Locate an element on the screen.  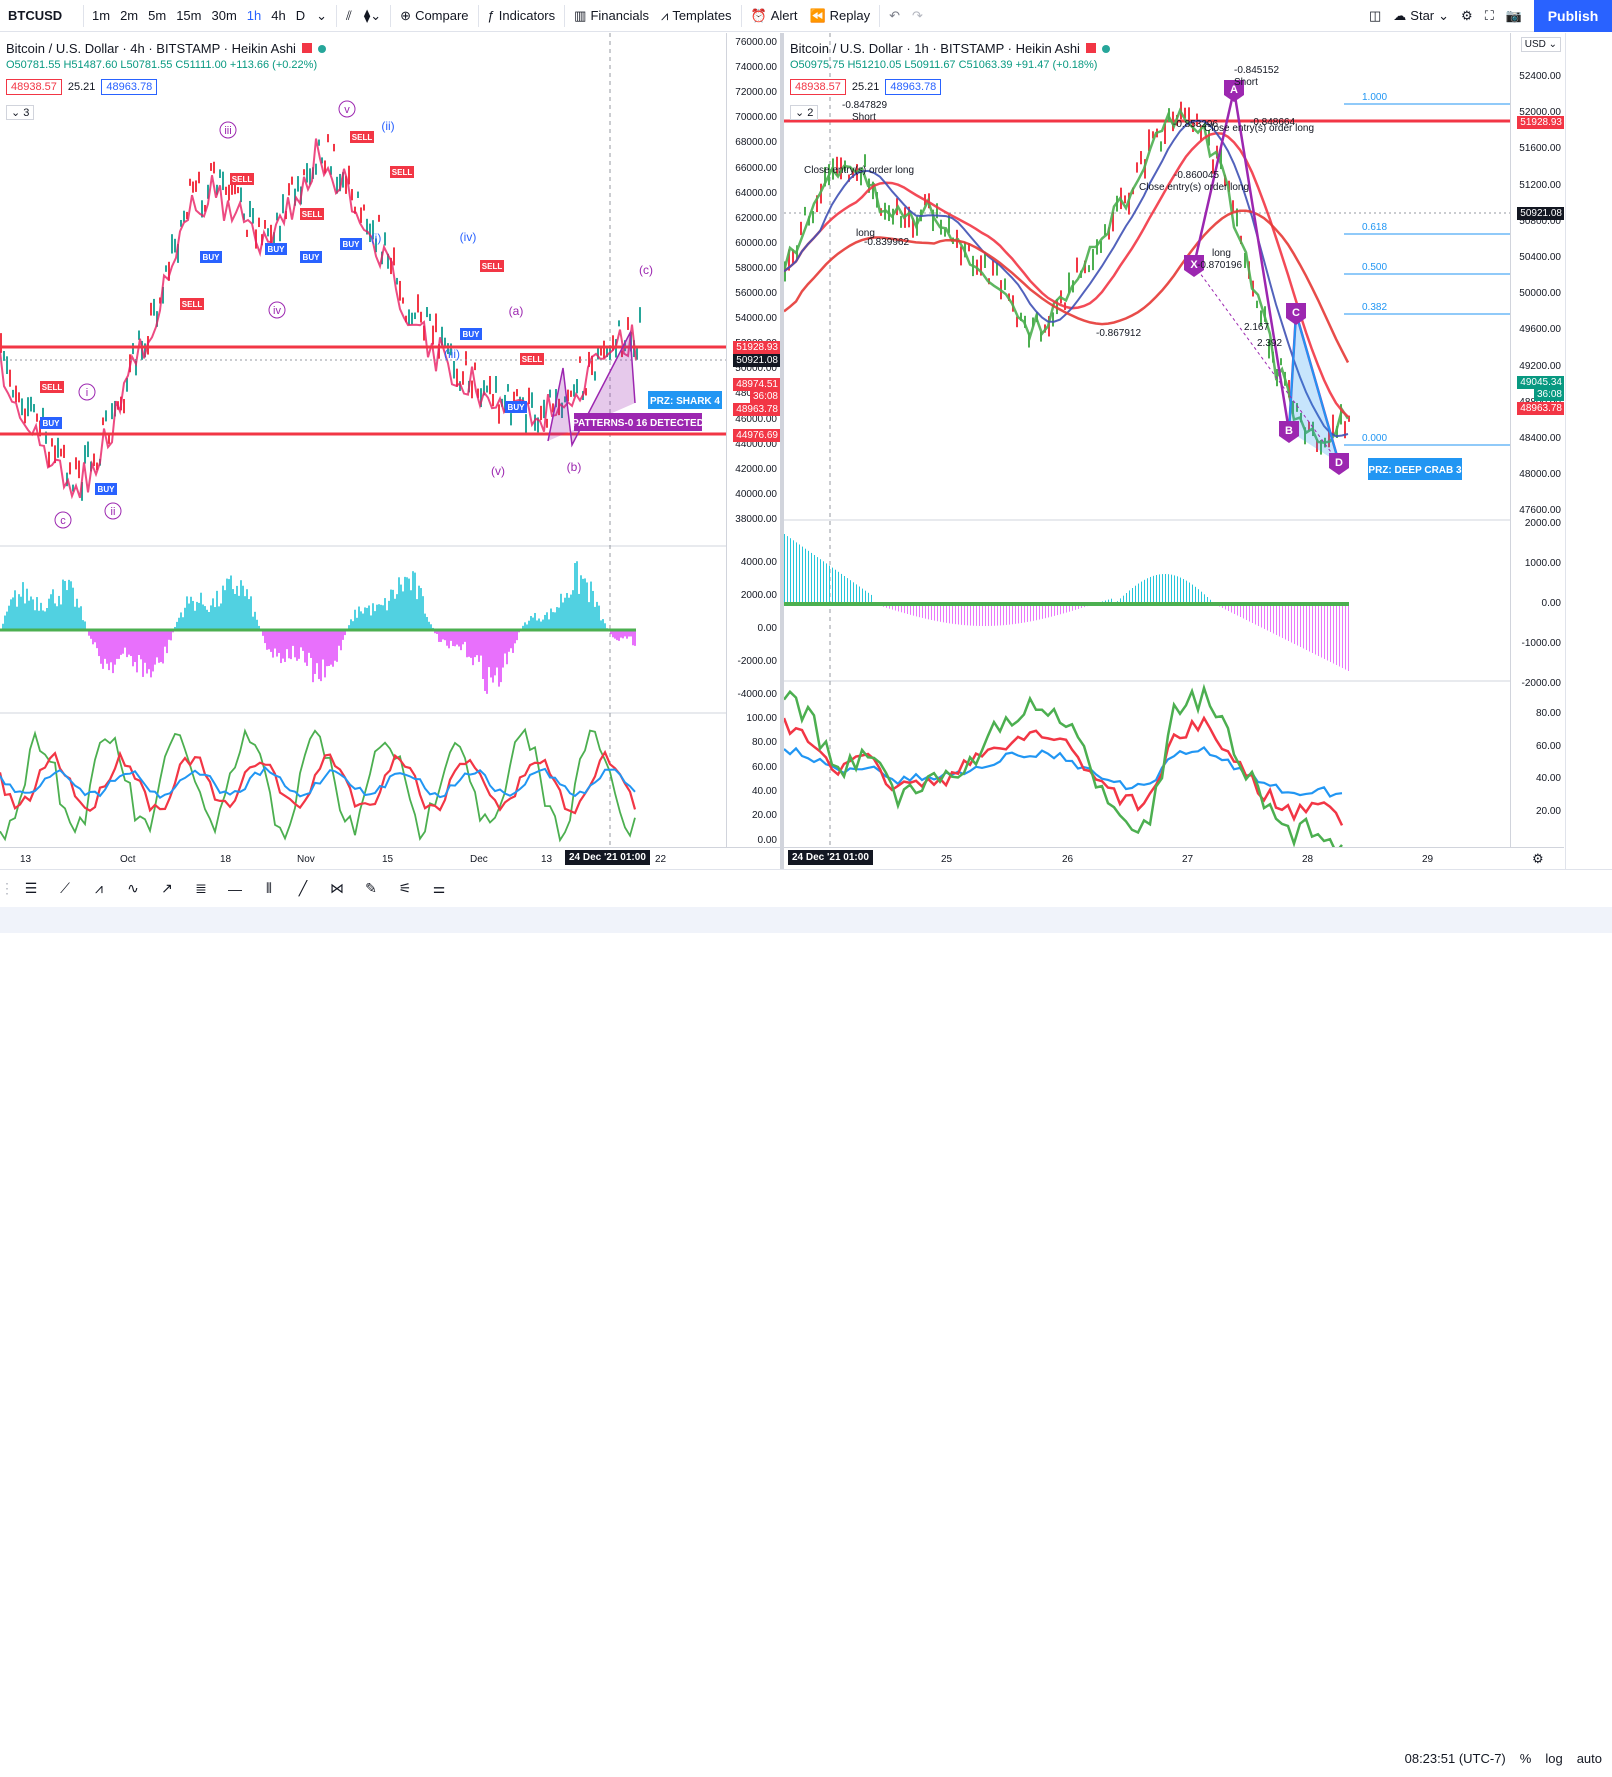
log-toggle: log is located at coordinates (1553, 1758).